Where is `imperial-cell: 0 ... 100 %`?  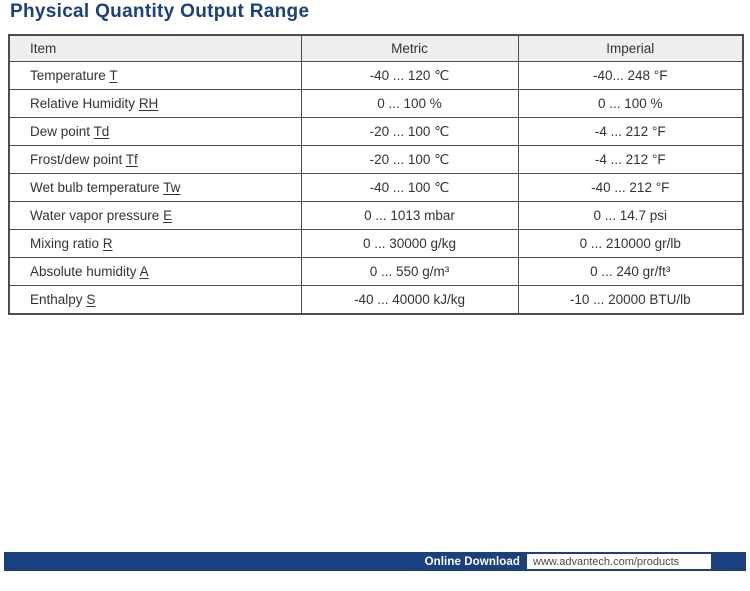 imperial-cell: 0 ... 100 % is located at coordinates (630, 103).